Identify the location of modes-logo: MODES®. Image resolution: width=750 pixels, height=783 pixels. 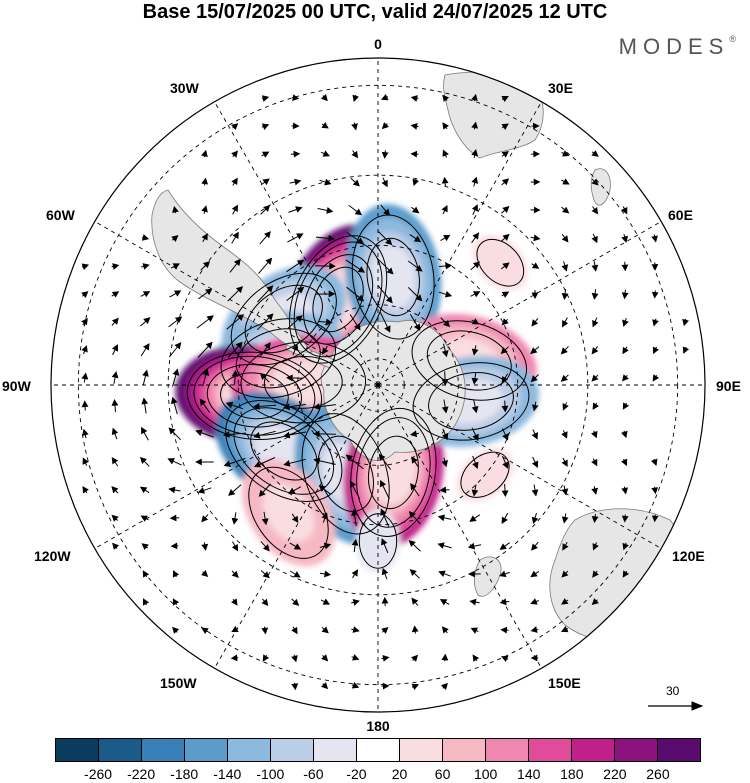
(677, 46).